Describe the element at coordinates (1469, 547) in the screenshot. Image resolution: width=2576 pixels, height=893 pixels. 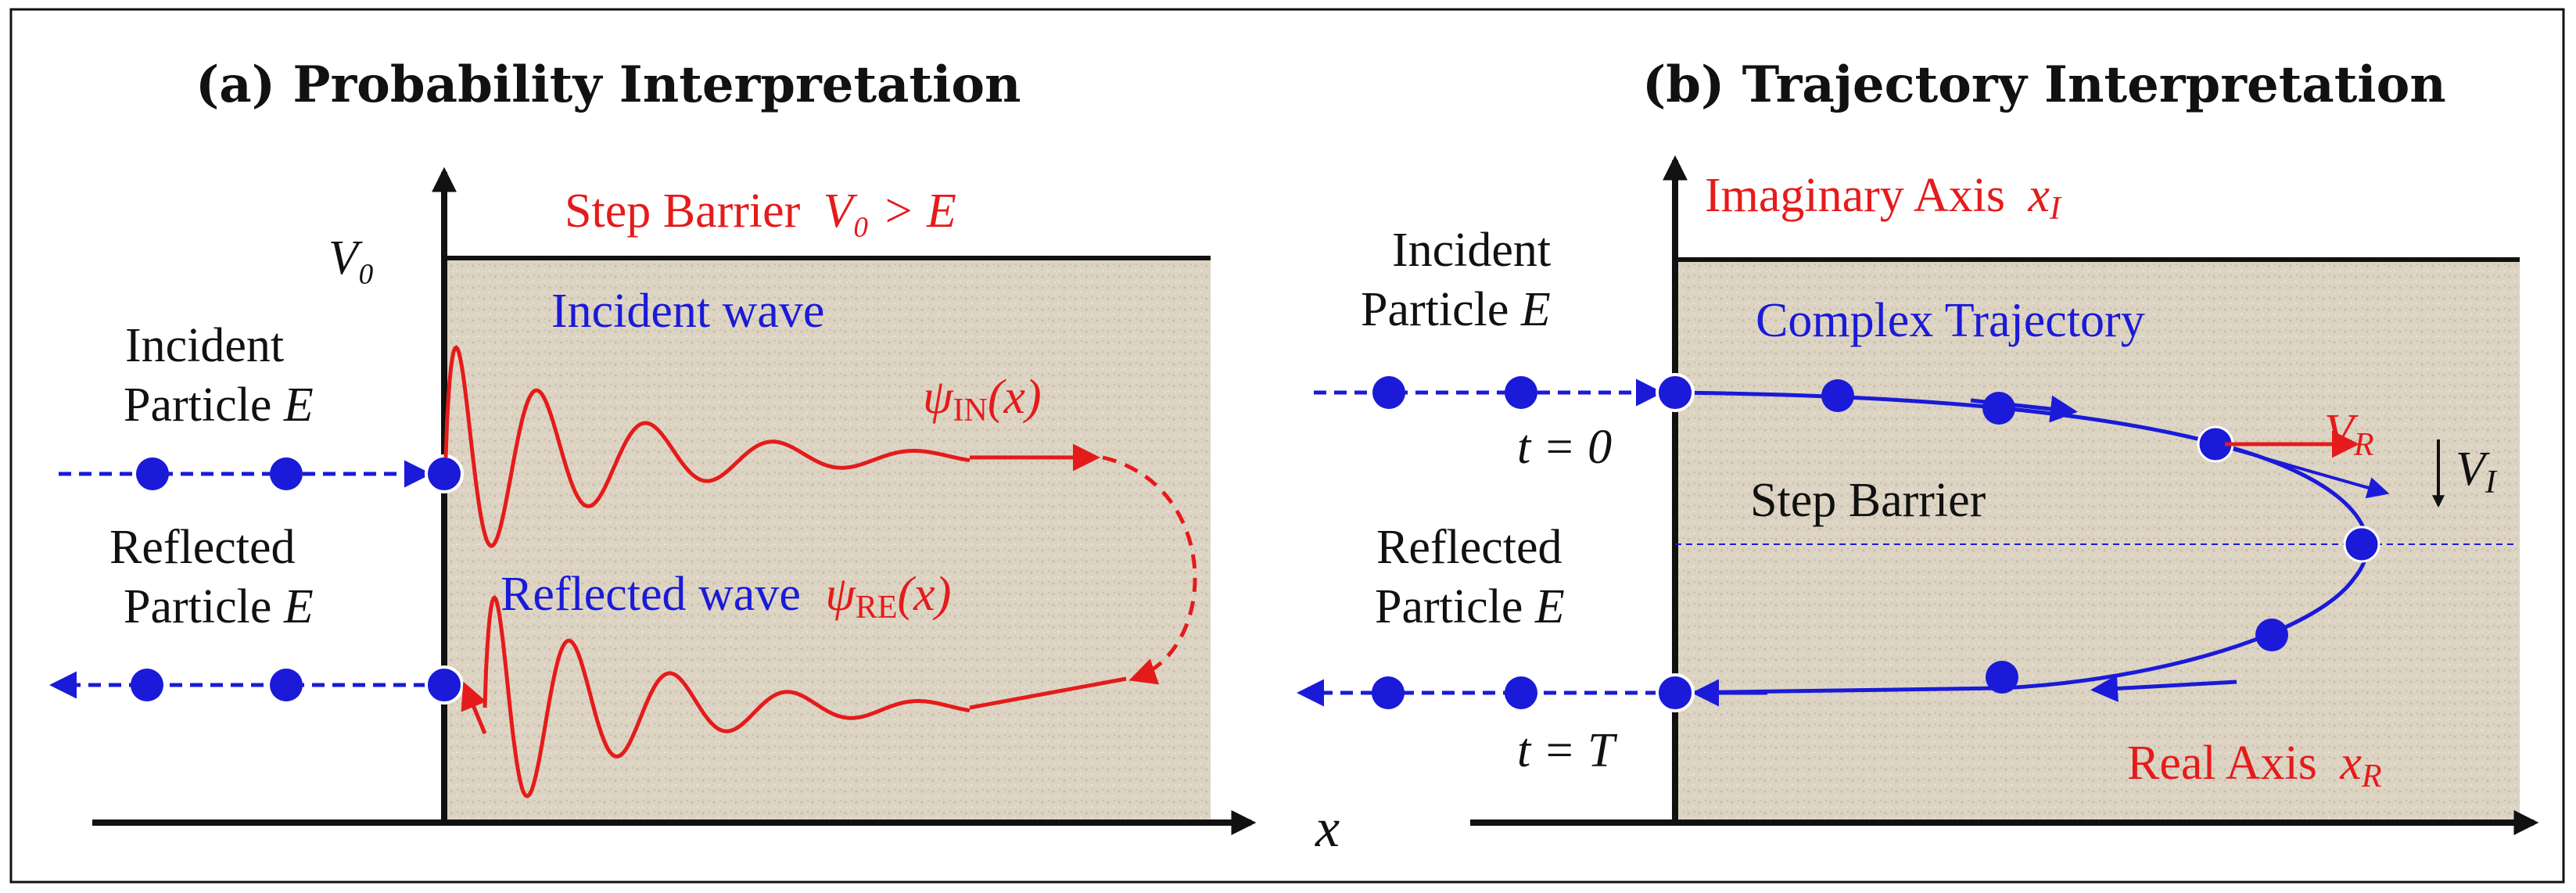
I see `reflected-label-b1: Reflected` at that location.